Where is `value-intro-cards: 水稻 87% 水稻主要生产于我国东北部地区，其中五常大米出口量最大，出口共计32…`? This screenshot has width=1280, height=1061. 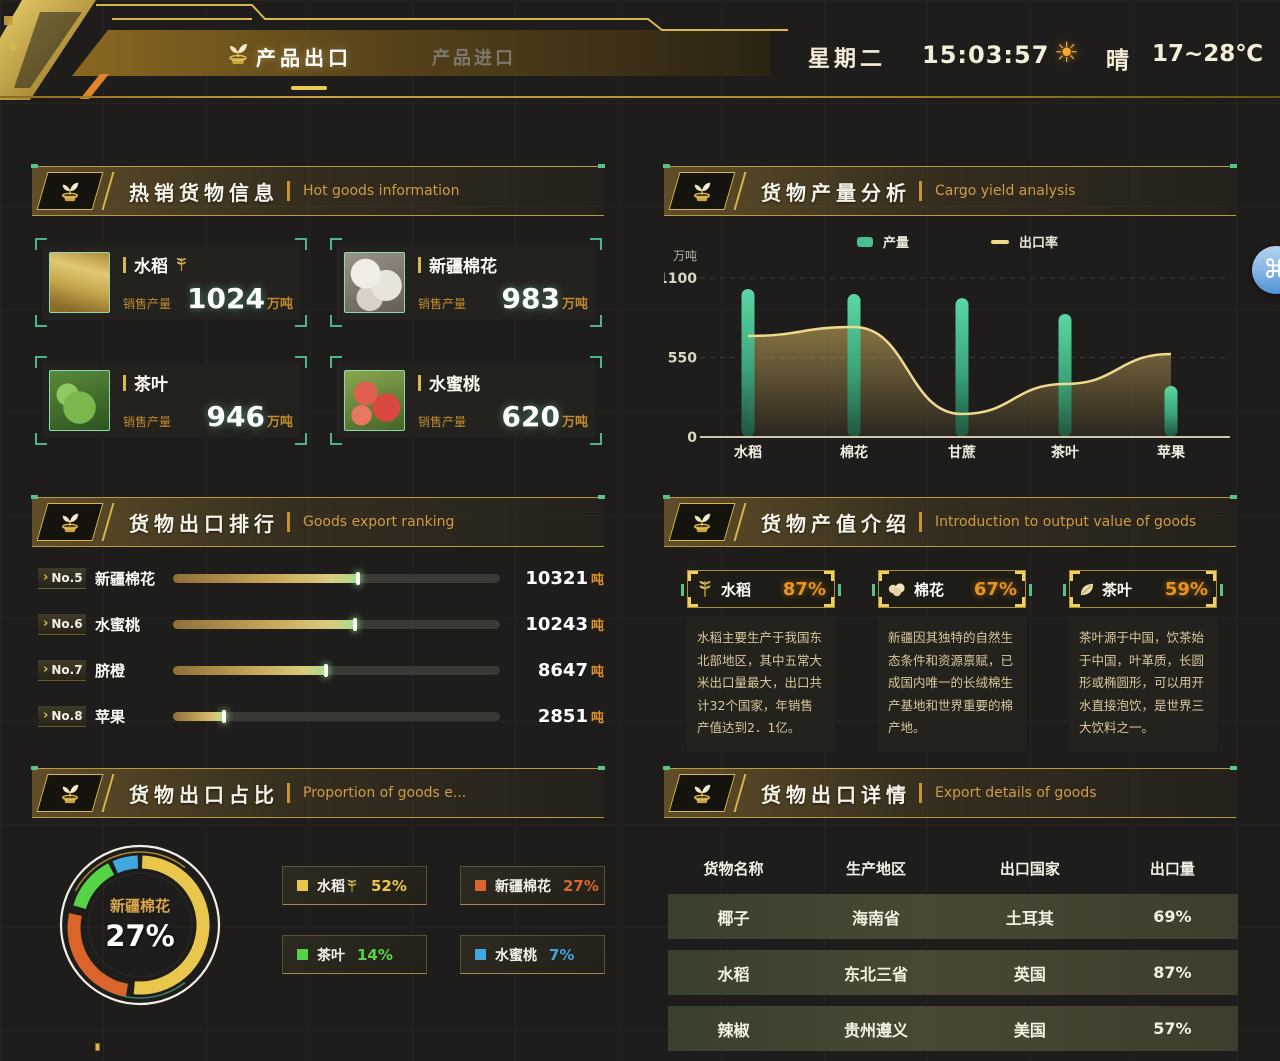 value-intro-cards: 水稻 87% 水稻主要生产于我国东北部地区，其中五常大米出口量最大，出口共计32… is located at coordinates (952, 660).